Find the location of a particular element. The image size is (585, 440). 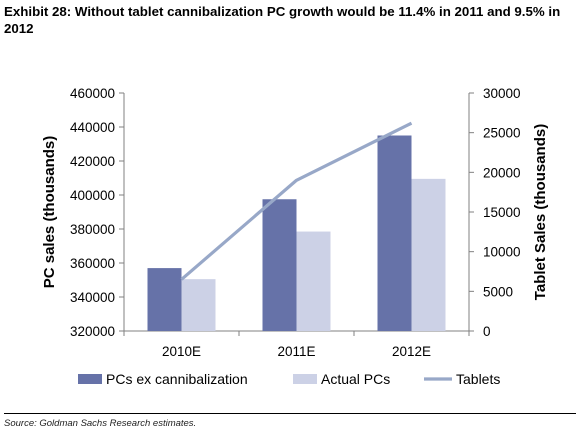

left-axis-tick-label: 460000 is located at coordinates (92, 93).